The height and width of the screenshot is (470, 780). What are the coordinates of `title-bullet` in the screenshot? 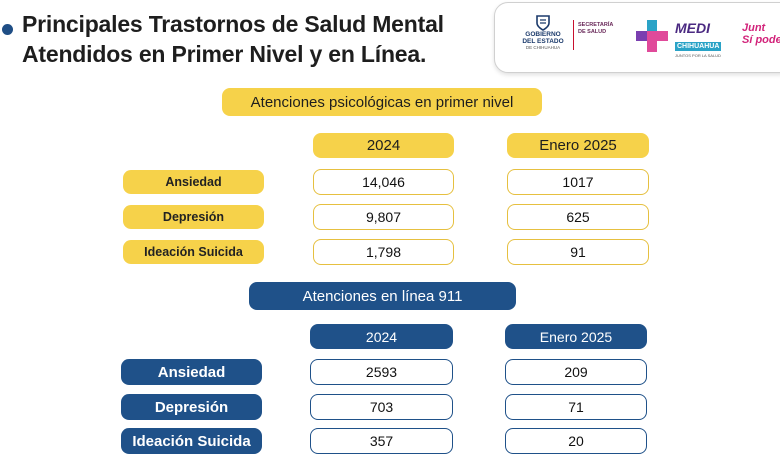 It's located at (7, 29).